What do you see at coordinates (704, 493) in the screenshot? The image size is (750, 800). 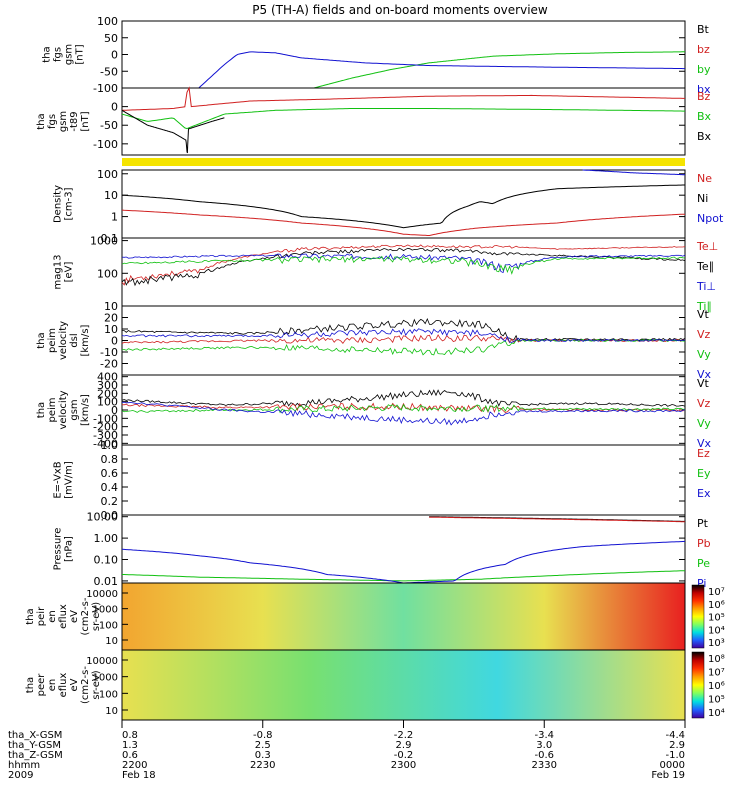 I see `legend-entry: Ex` at bounding box center [704, 493].